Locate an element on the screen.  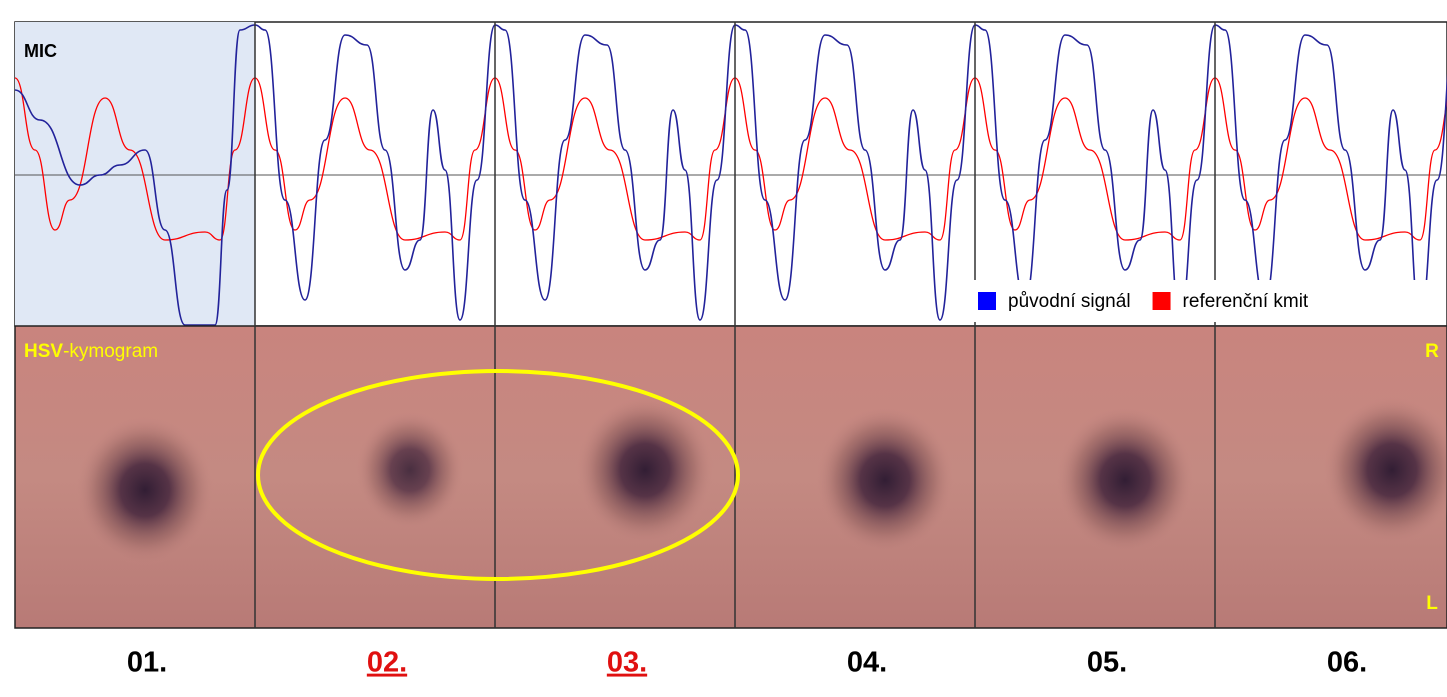
panel-label: HSV-kymogram is located at coordinates (91, 351).